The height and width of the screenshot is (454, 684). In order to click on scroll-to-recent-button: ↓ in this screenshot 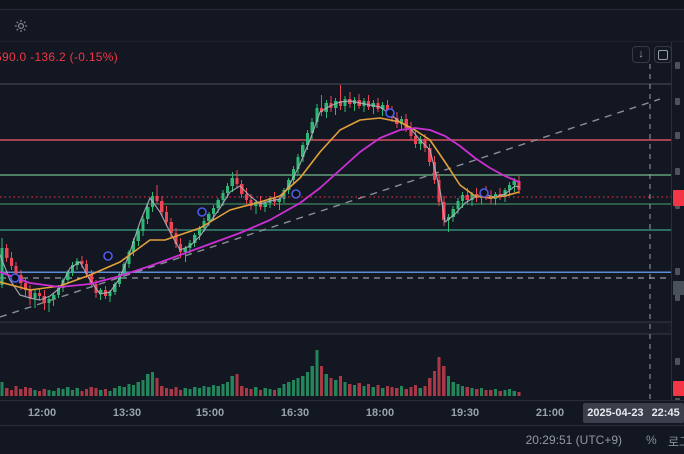, I will do `click(641, 54)`.